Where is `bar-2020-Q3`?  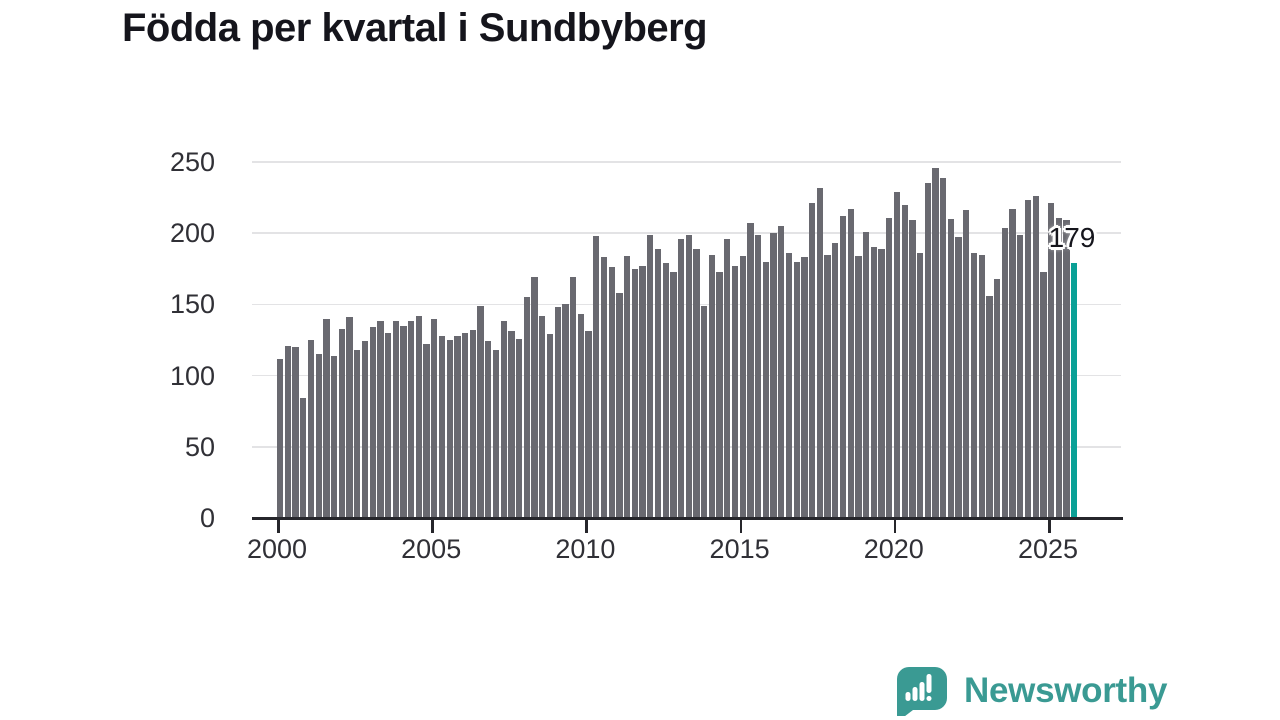 bar-2020-Q3 is located at coordinates (912, 369).